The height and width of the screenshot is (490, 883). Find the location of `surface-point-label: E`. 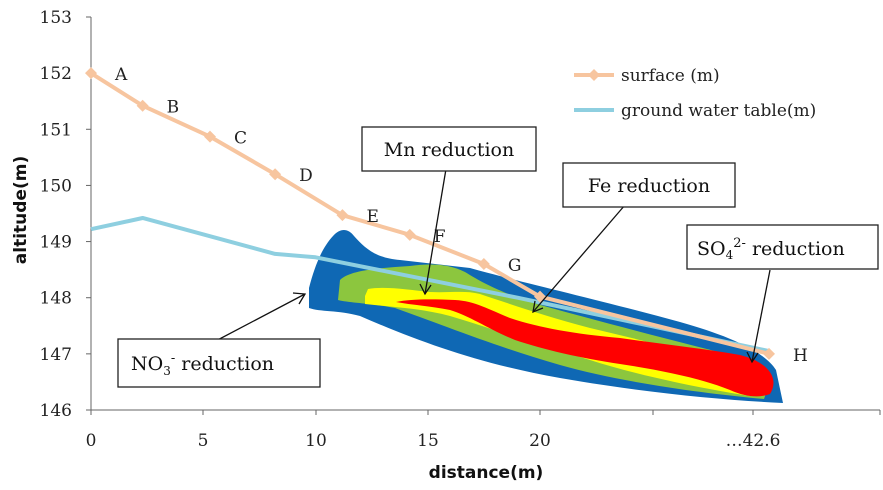

surface-point-label: E is located at coordinates (372, 217).